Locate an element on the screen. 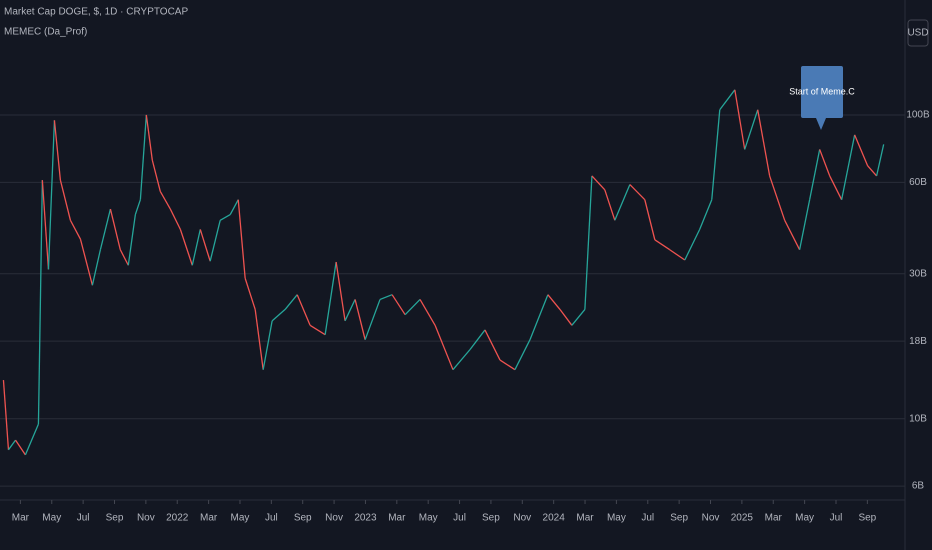 Image resolution: width=932 pixels, height=550 pixels. callout-box is located at coordinates (822, 92).